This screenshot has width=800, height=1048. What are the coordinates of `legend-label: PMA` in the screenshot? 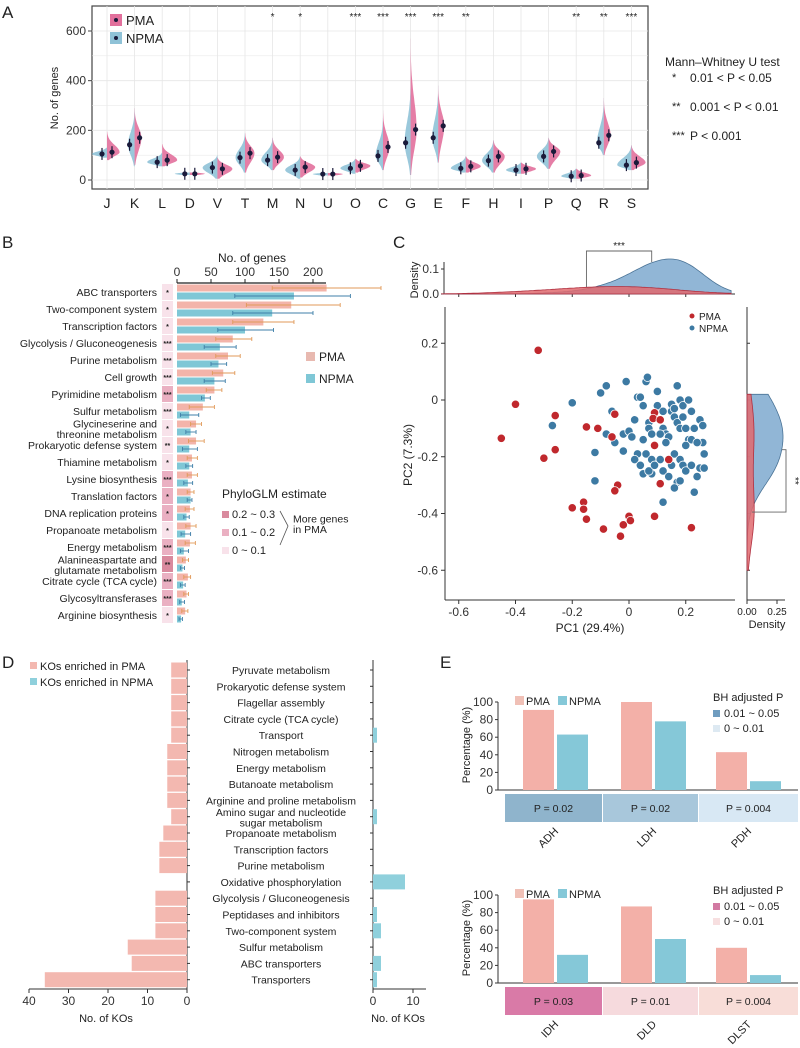 It's located at (538, 895).